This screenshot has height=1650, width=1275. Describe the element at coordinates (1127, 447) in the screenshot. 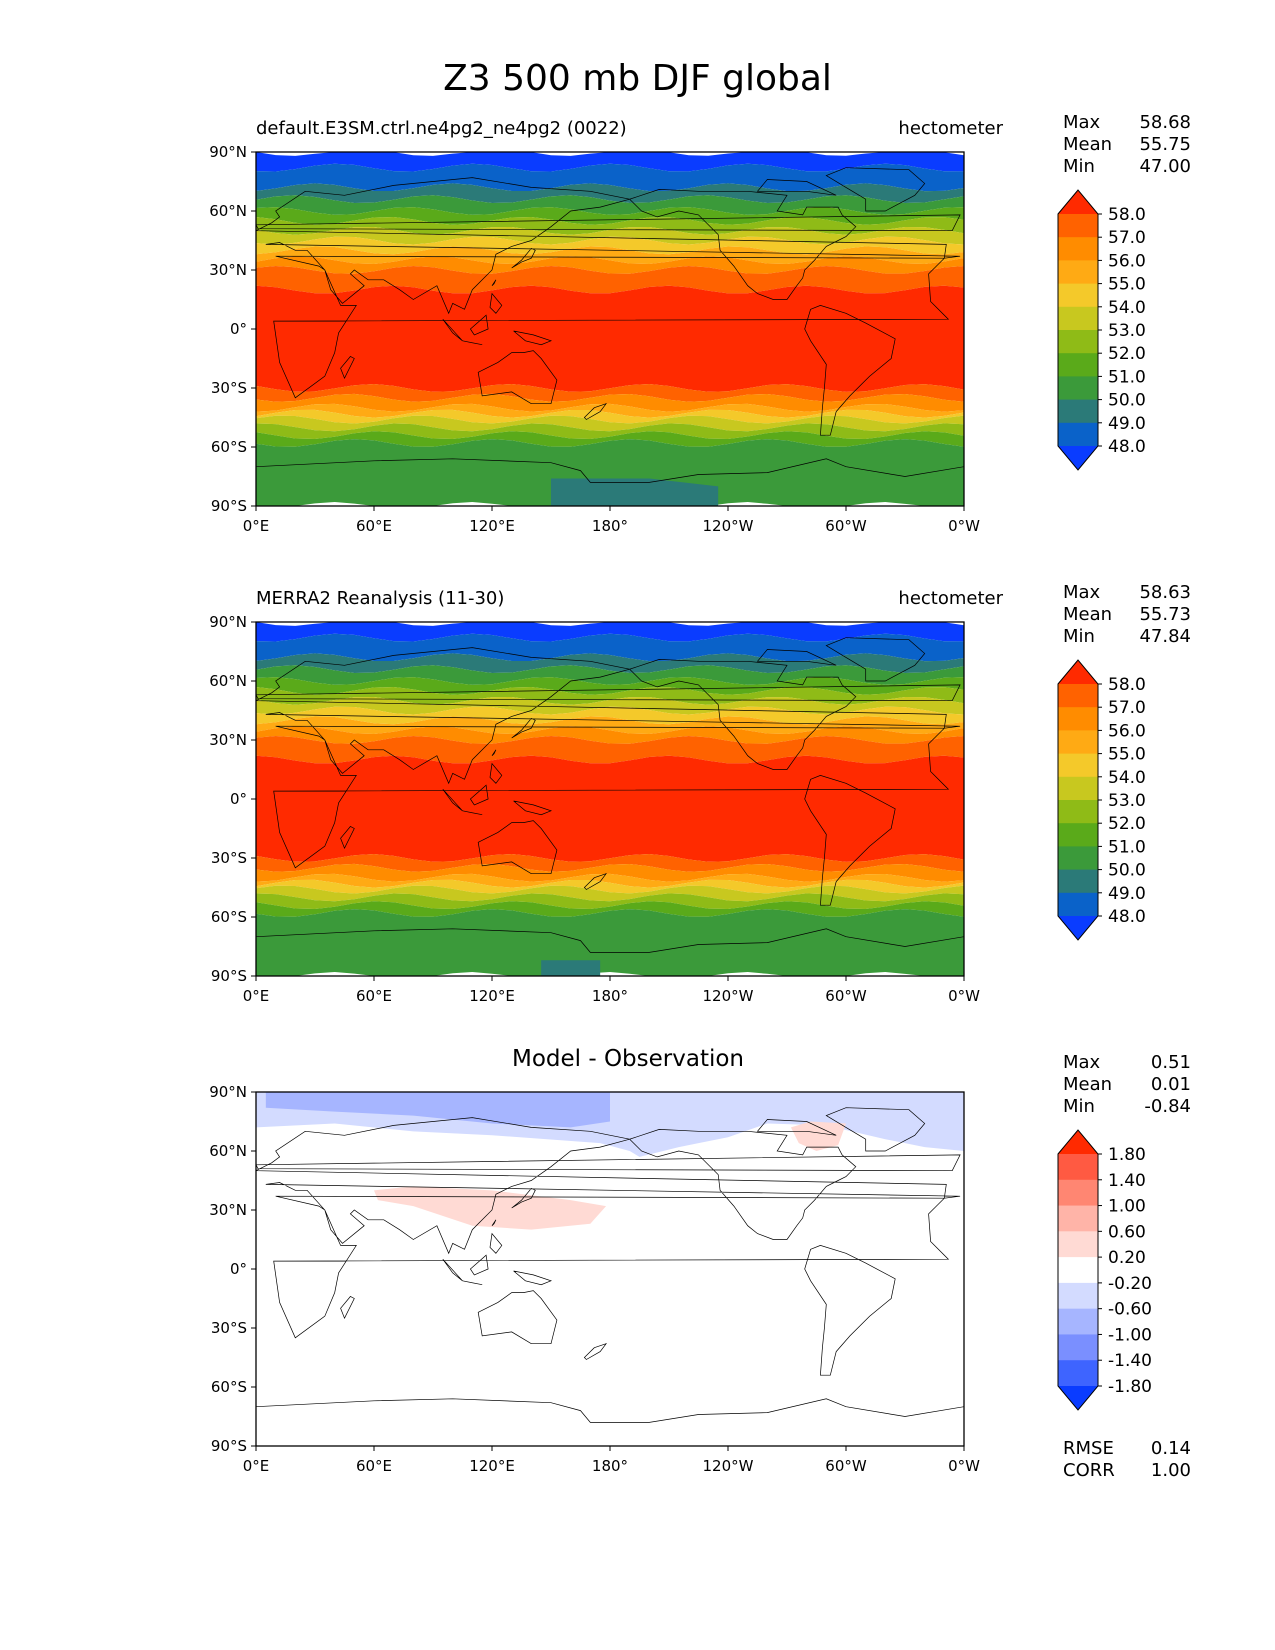

I see `colorbar-label: 48.0` at that location.